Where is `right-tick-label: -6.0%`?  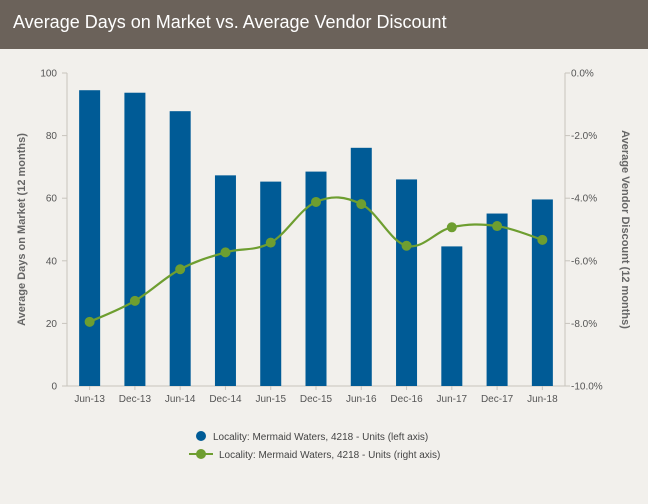 right-tick-label: -6.0% is located at coordinates (584, 261).